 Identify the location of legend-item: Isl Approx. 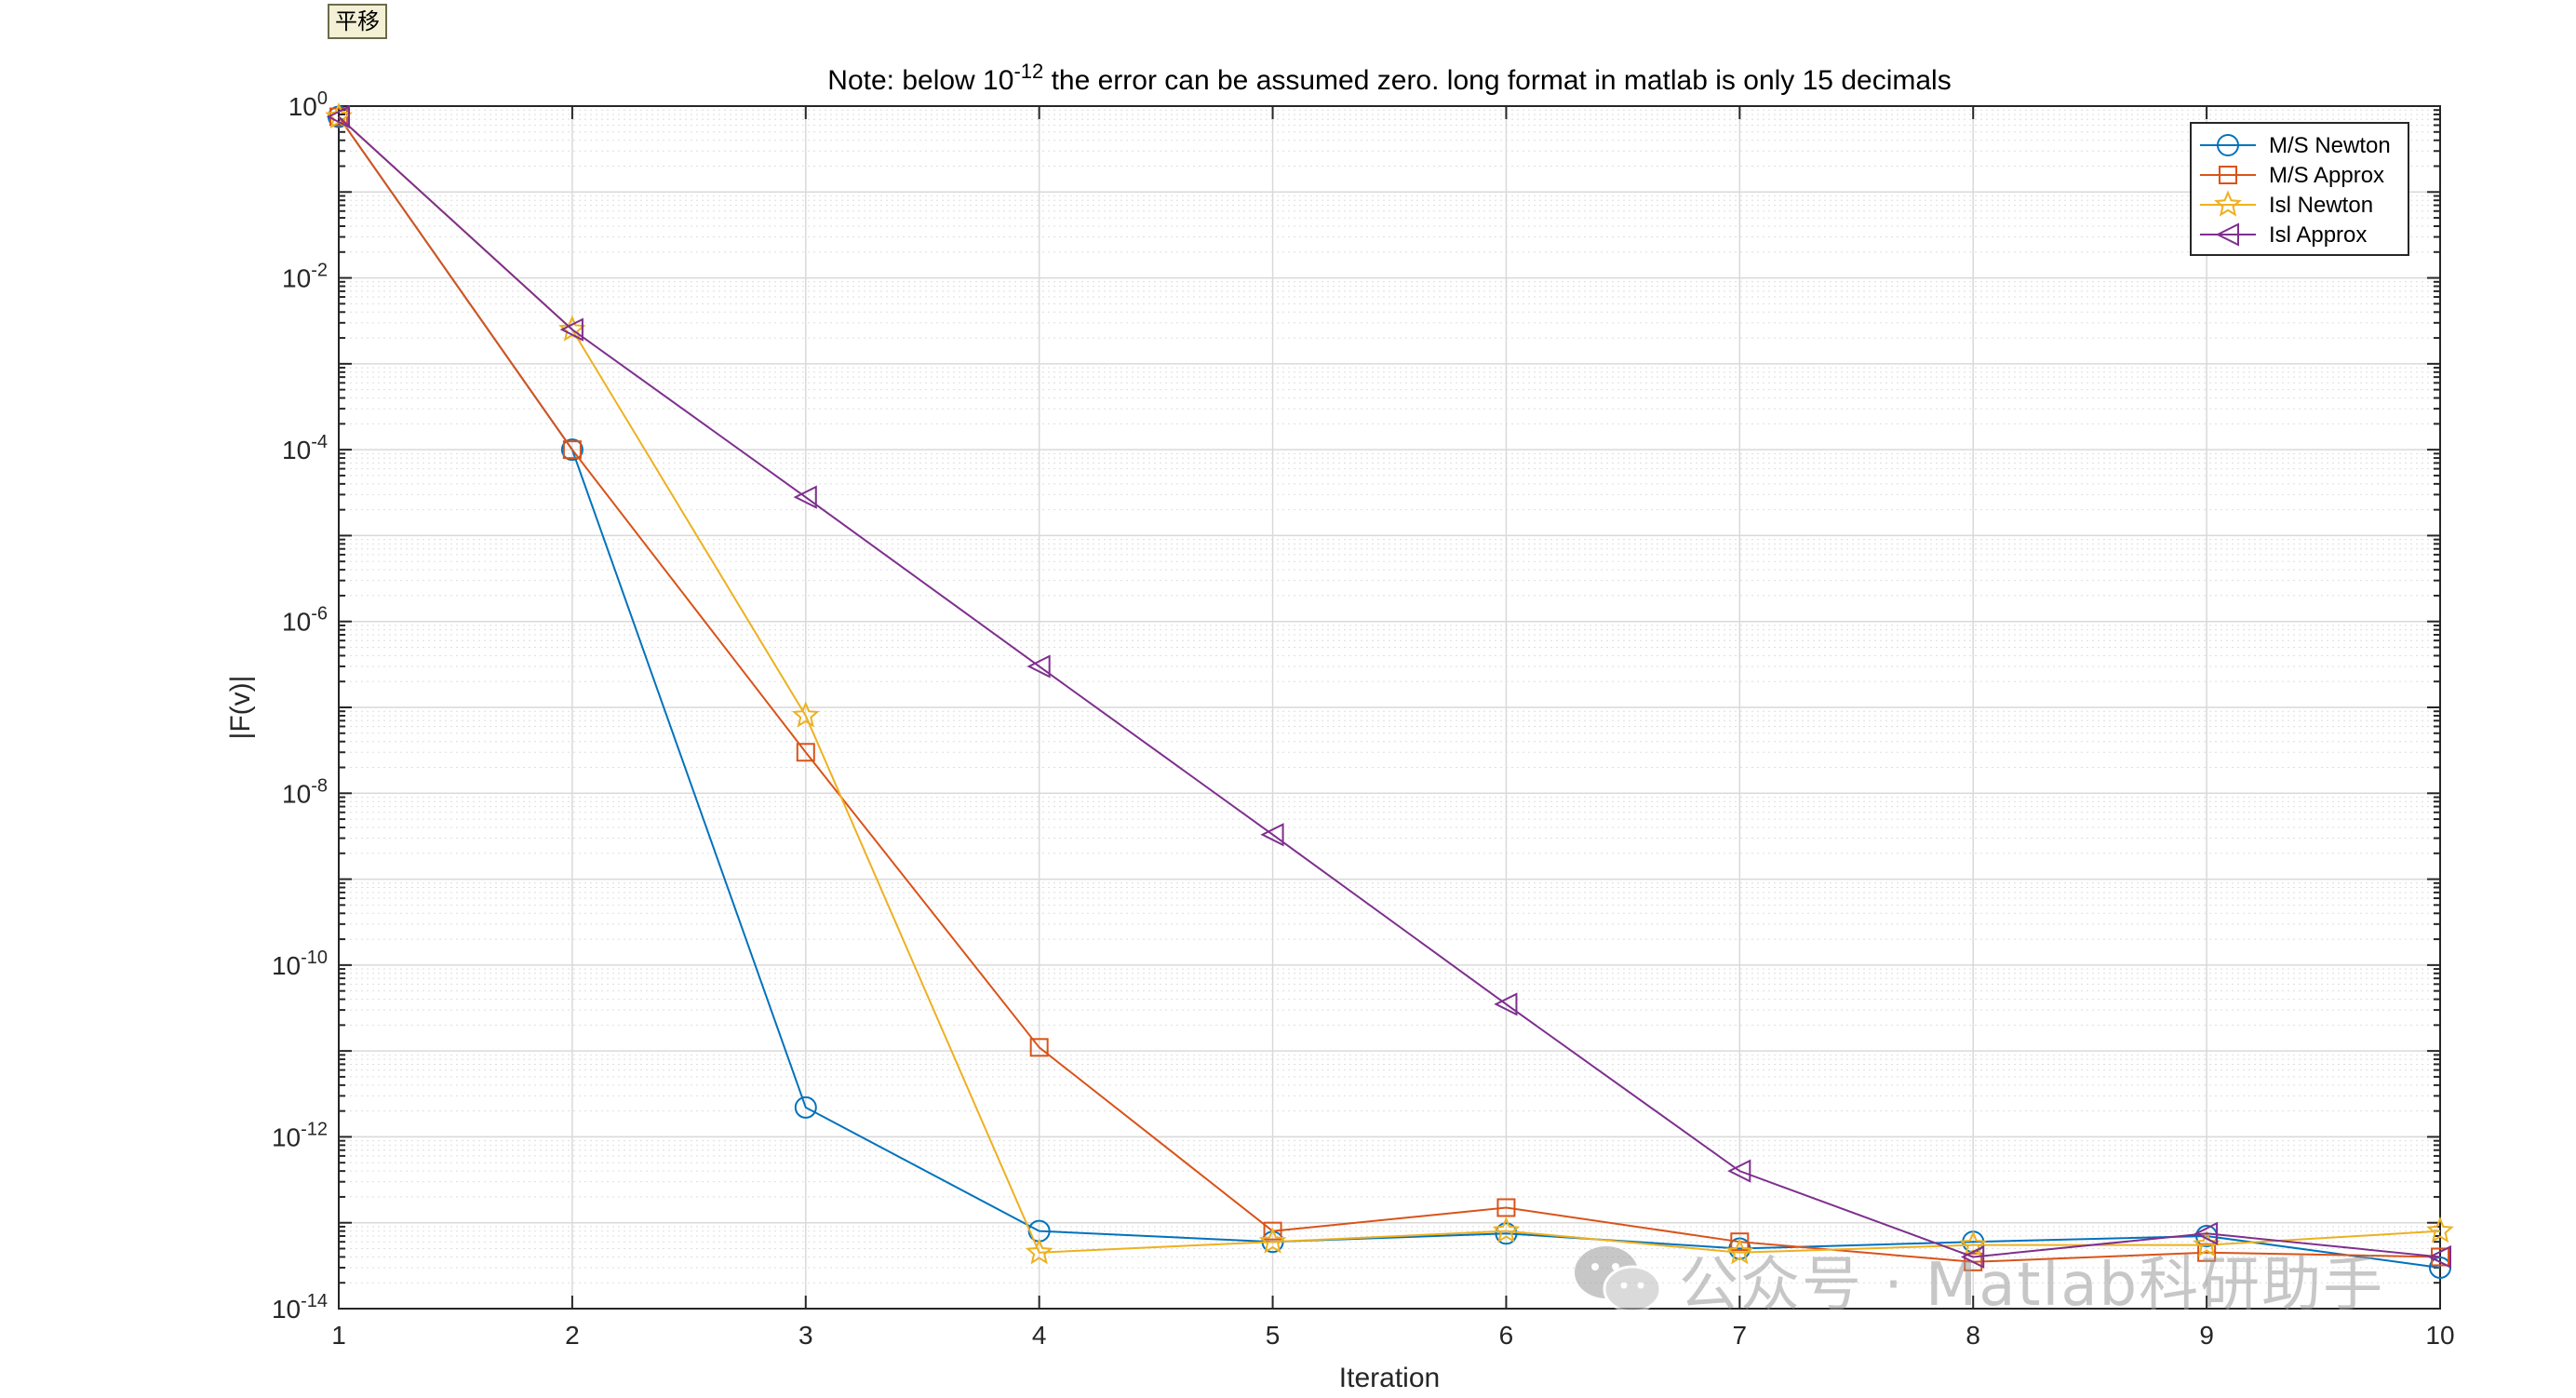
(2283, 235).